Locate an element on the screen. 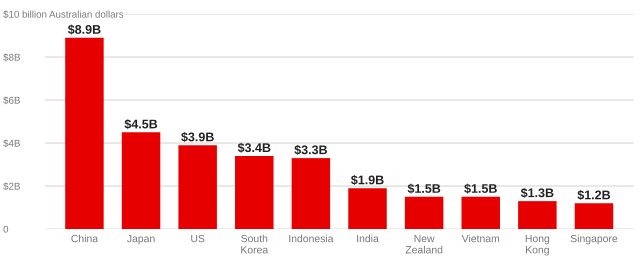 This screenshot has width=640, height=266. data-label: $3.4B is located at coordinates (254, 147).